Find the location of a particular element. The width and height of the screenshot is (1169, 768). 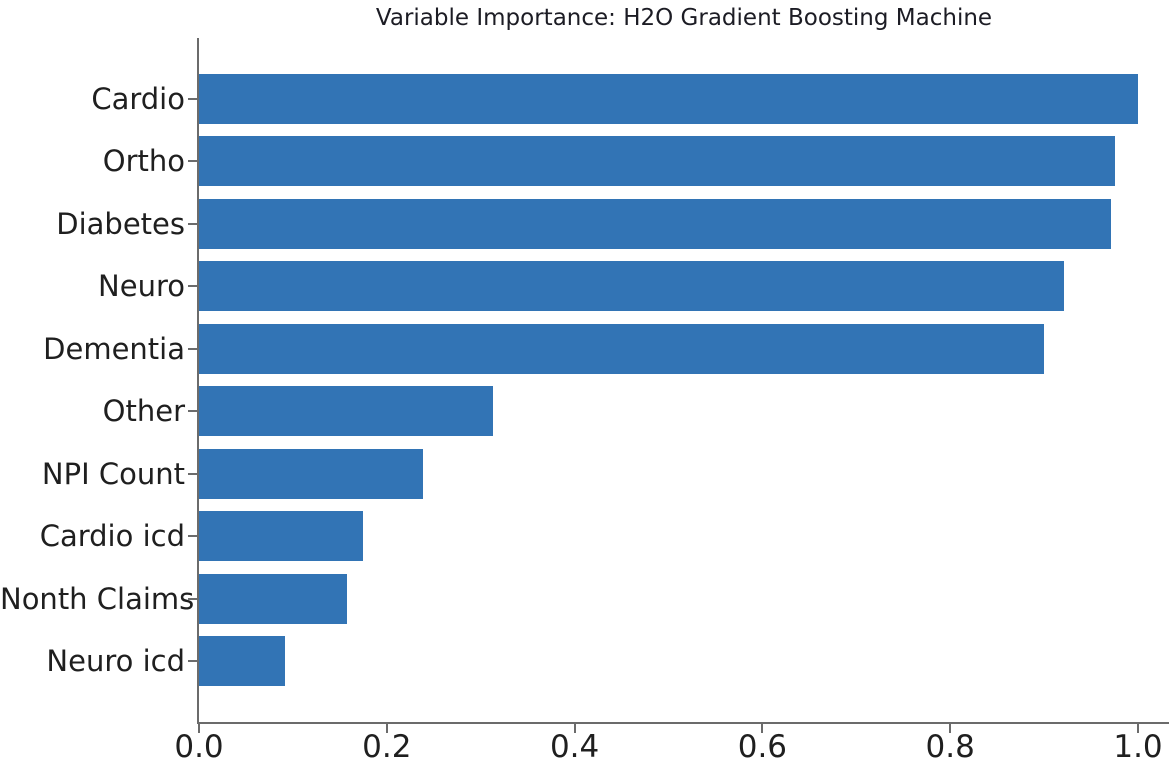

x-tick-label: 1.0 is located at coordinates (1138, 747).